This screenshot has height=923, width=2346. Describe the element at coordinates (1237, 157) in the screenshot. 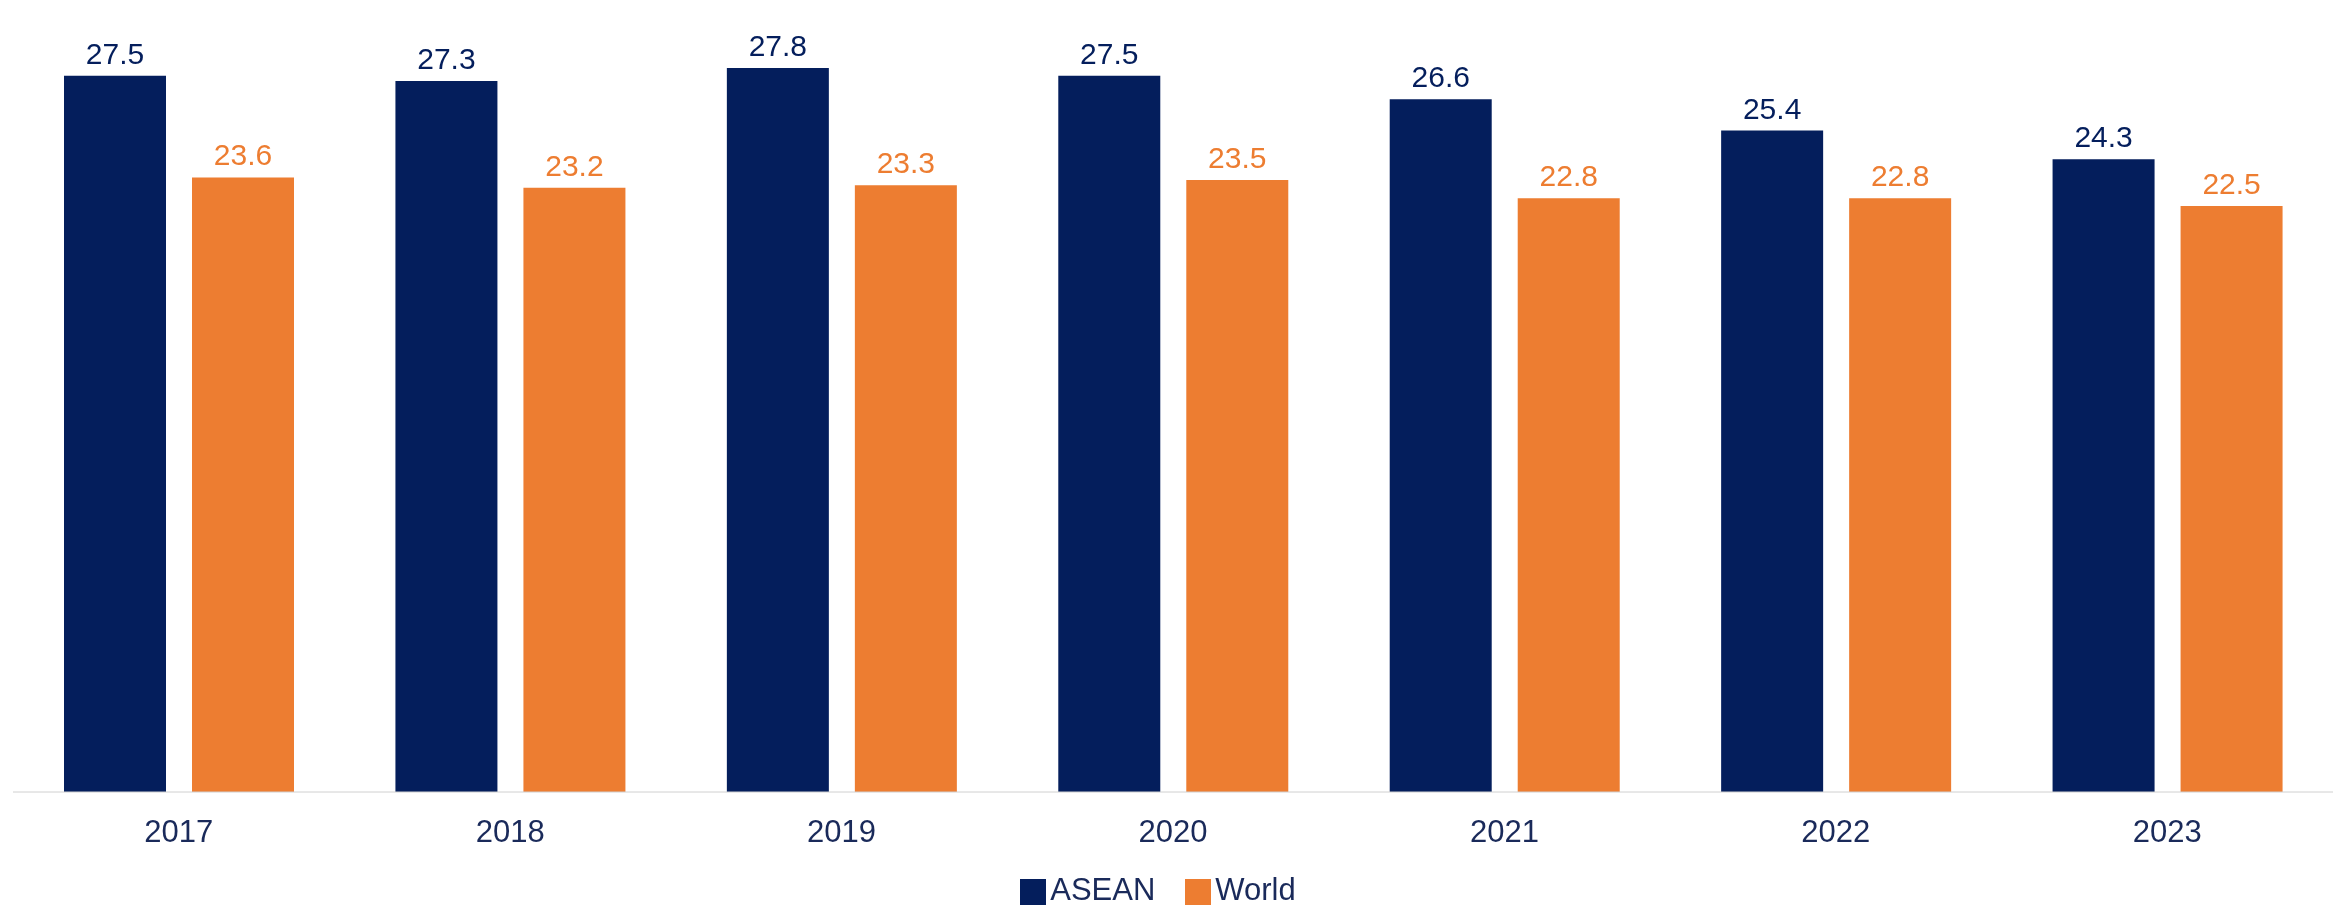

I see `data-label: 23.5` at that location.